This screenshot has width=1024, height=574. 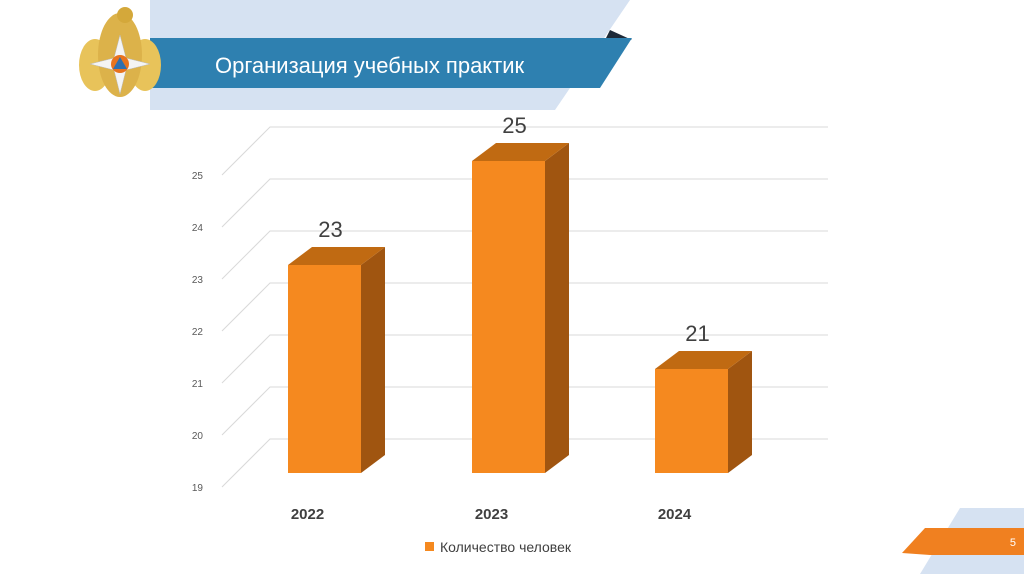 I want to click on page-title: Организация учебных практик, so click(x=370, y=65).